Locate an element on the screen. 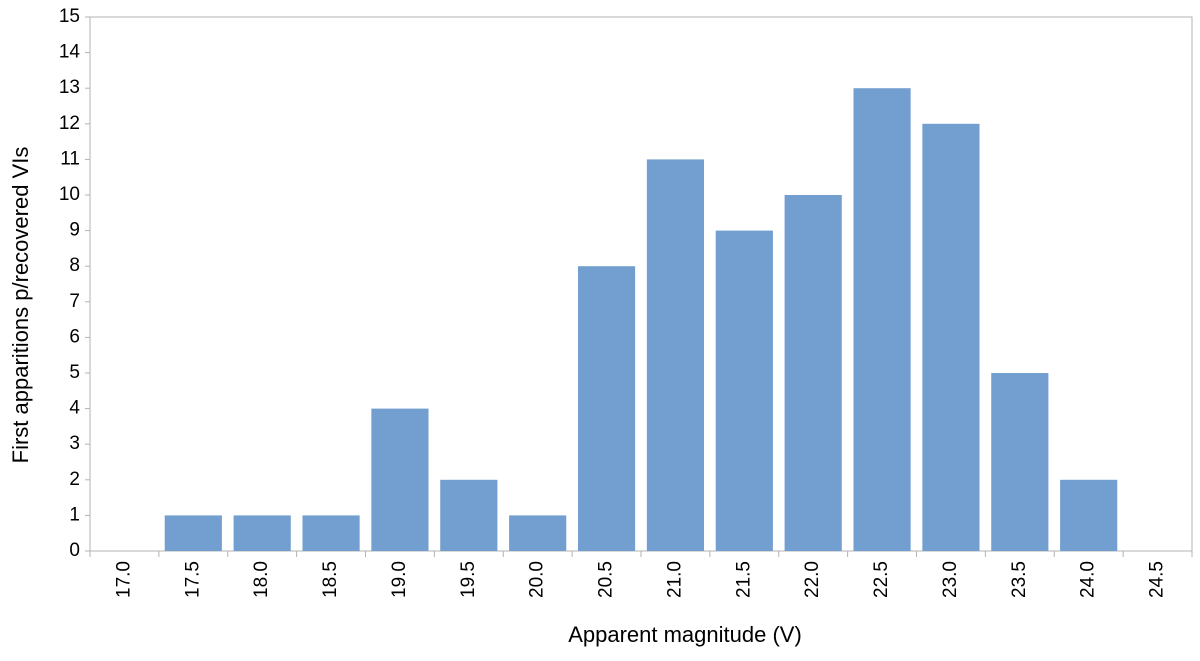  y-tick-label: 2 is located at coordinates (74, 479).